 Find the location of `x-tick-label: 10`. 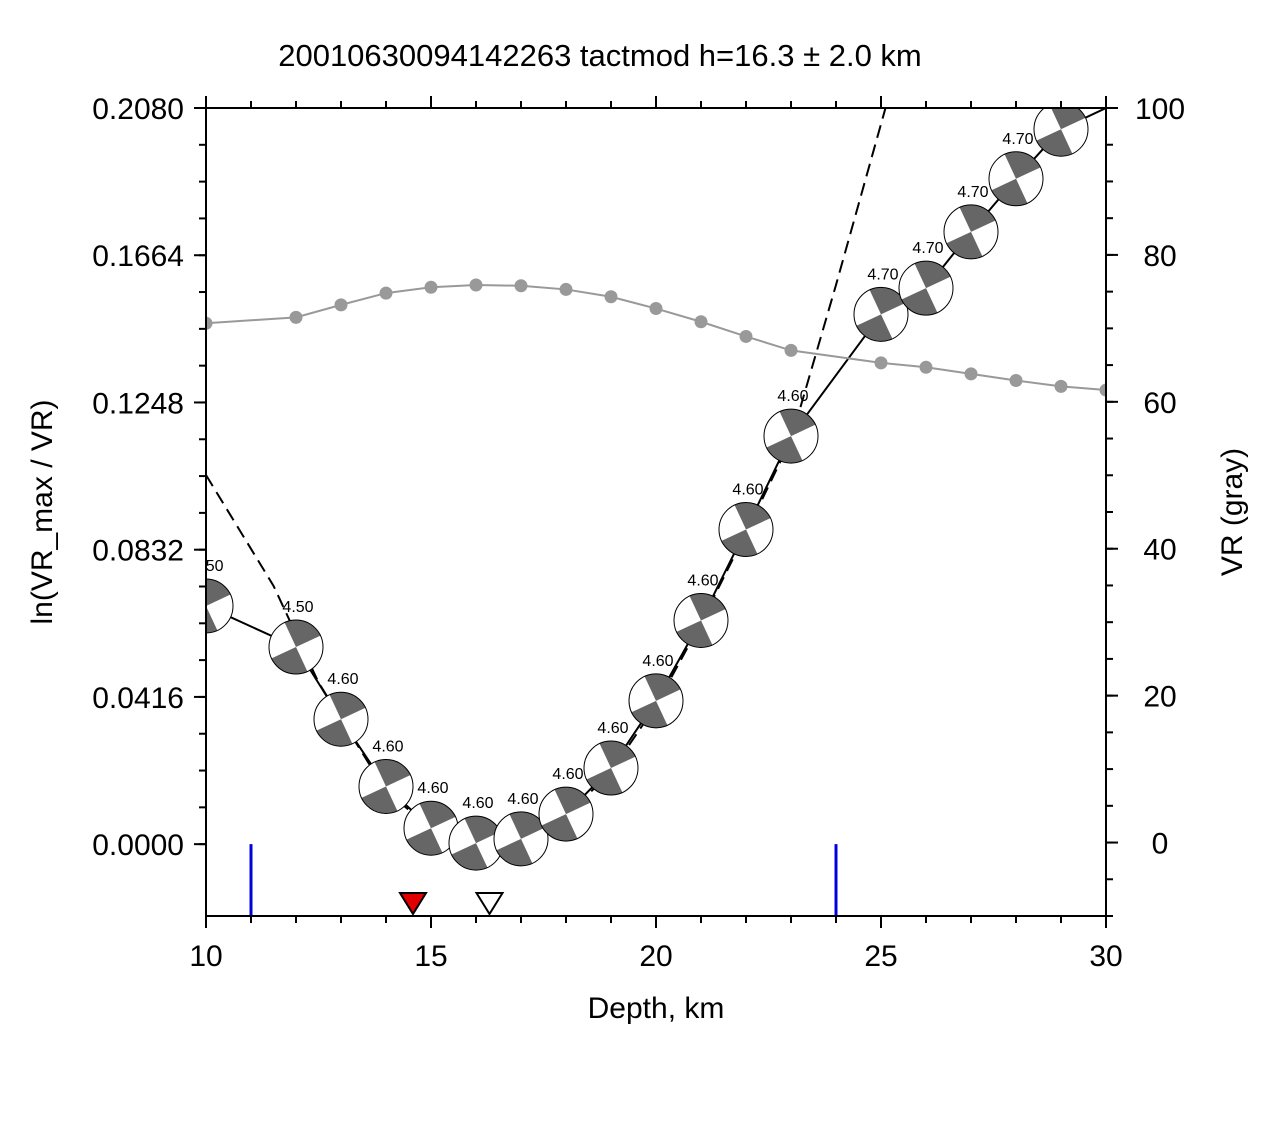

x-tick-label: 10 is located at coordinates (205, 956).